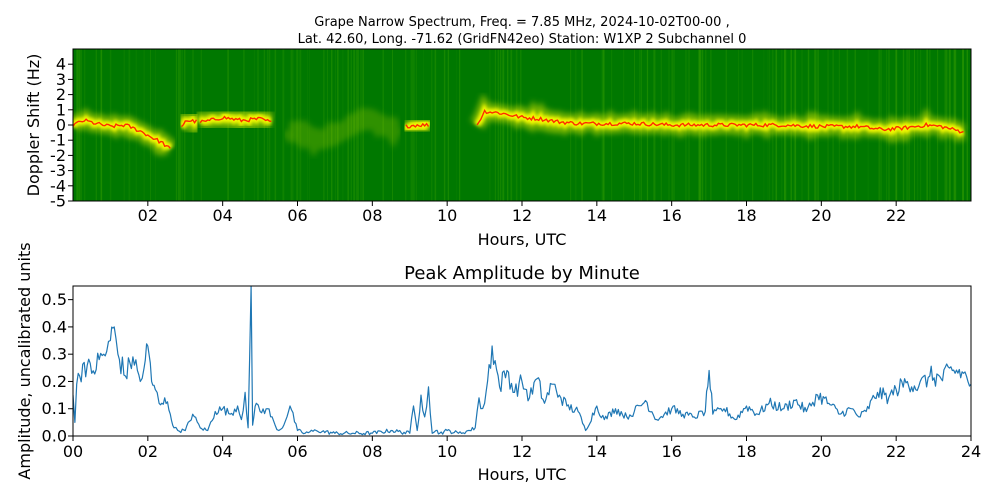  Describe the element at coordinates (58, 201) in the screenshot. I see `y-tick-label: -5` at that location.